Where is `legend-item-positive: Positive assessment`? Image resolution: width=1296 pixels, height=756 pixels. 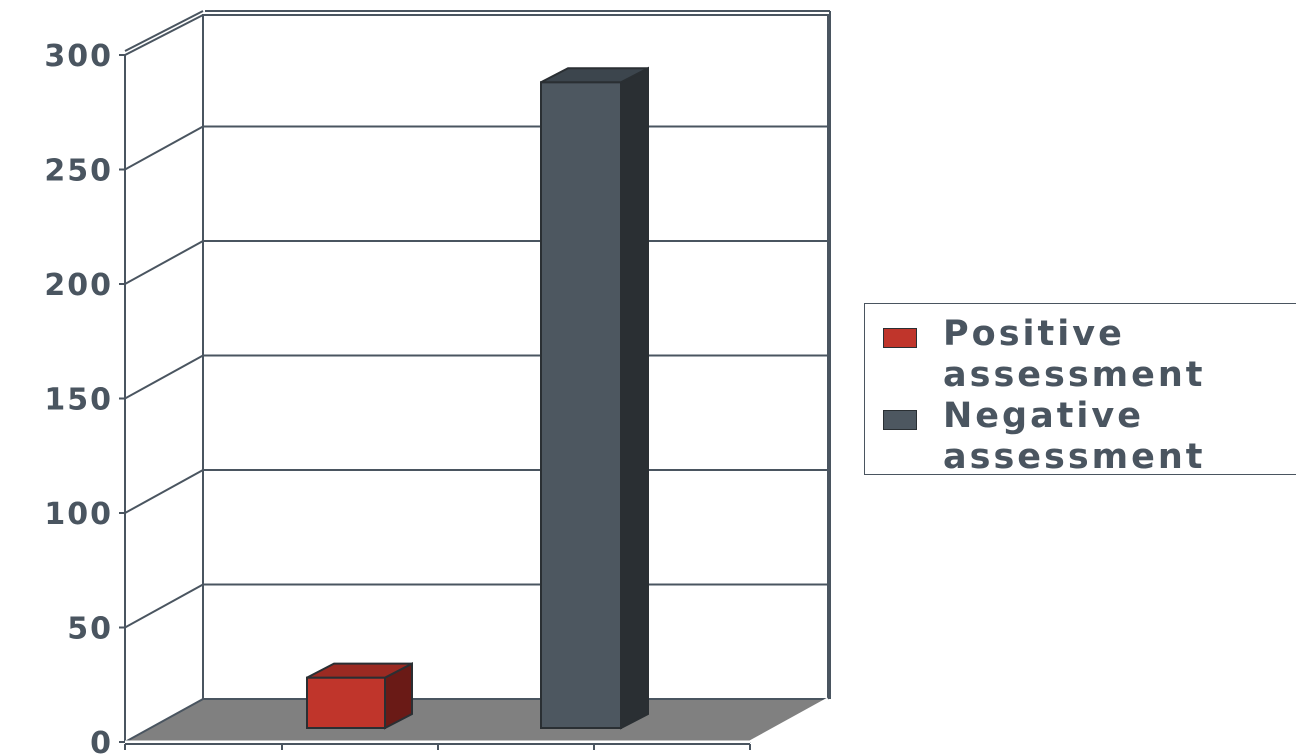
legend-item-positive: Positive assessment is located at coordinates (1089, 355).